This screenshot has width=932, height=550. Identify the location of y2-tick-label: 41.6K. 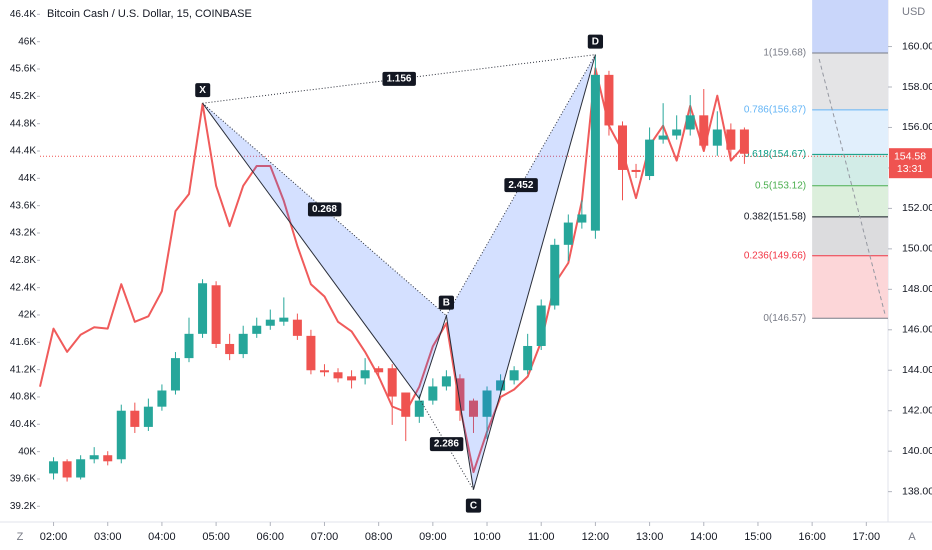
(23, 342).